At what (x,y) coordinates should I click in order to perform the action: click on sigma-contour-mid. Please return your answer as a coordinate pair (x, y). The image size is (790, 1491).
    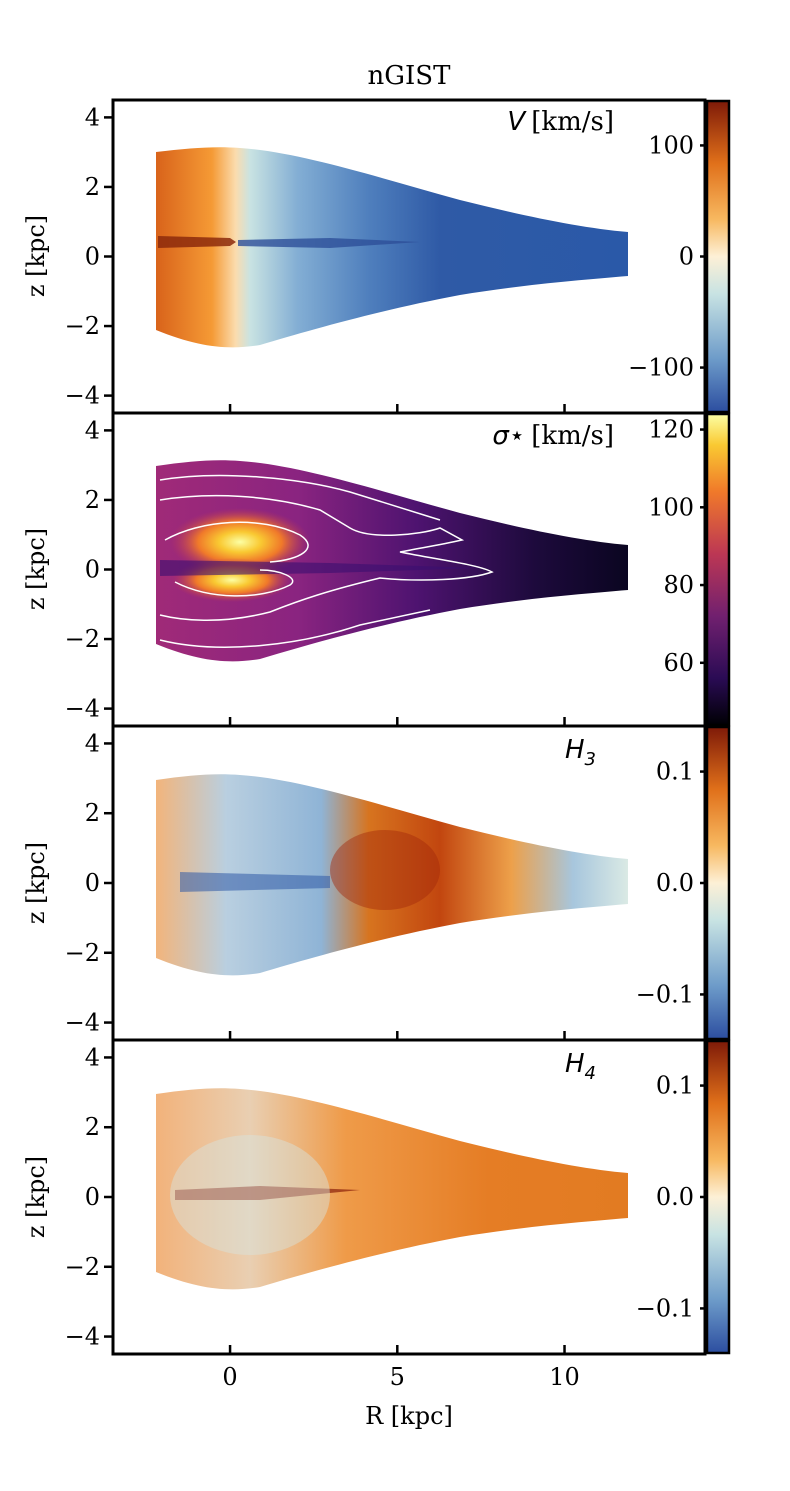
    Looking at the image, I should click on (326, 558).